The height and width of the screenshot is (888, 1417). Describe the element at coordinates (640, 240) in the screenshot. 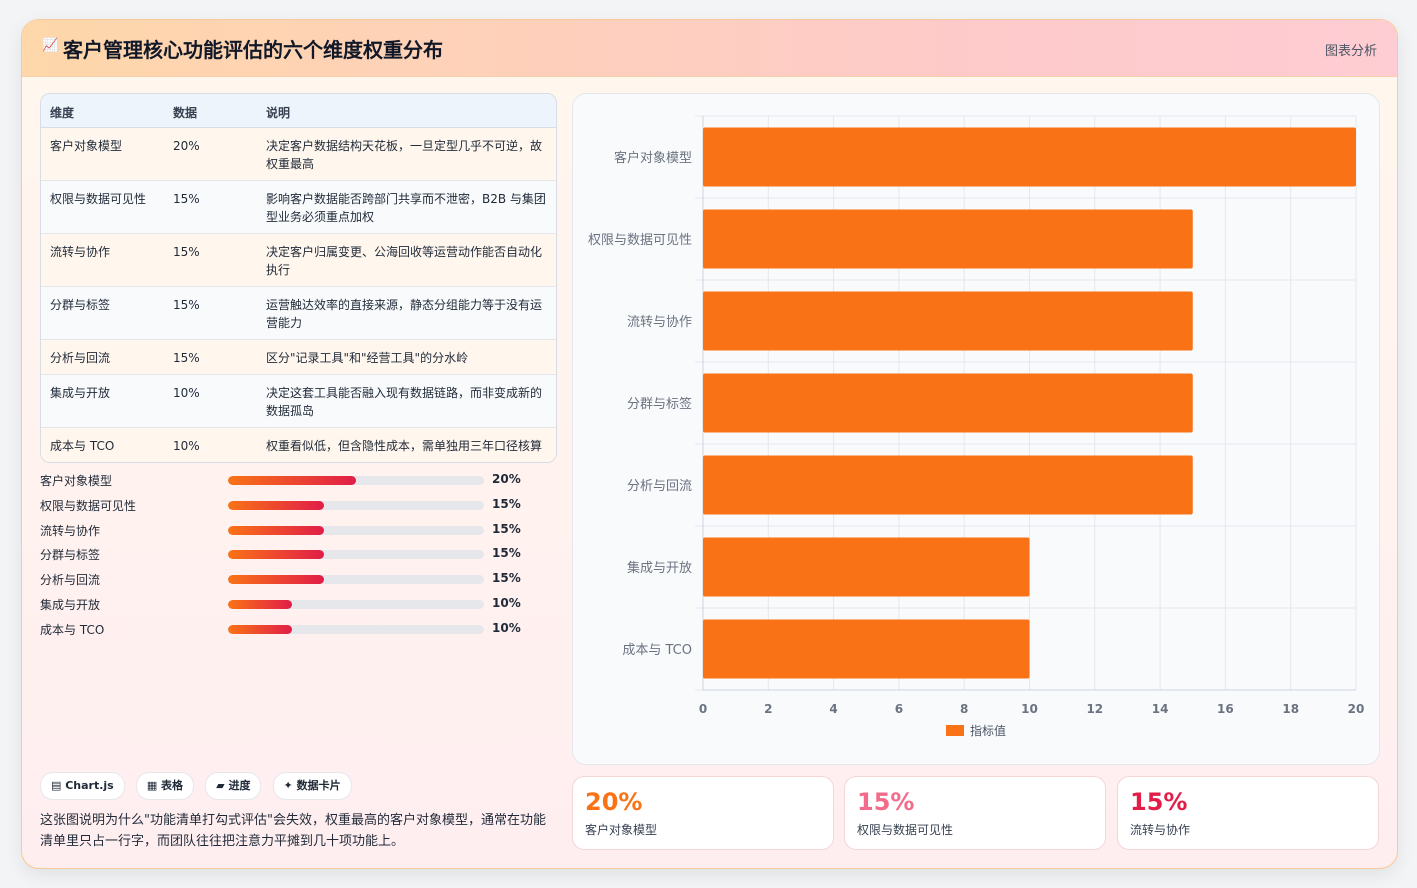

I see `category-label: 权限与数据可见性` at that location.